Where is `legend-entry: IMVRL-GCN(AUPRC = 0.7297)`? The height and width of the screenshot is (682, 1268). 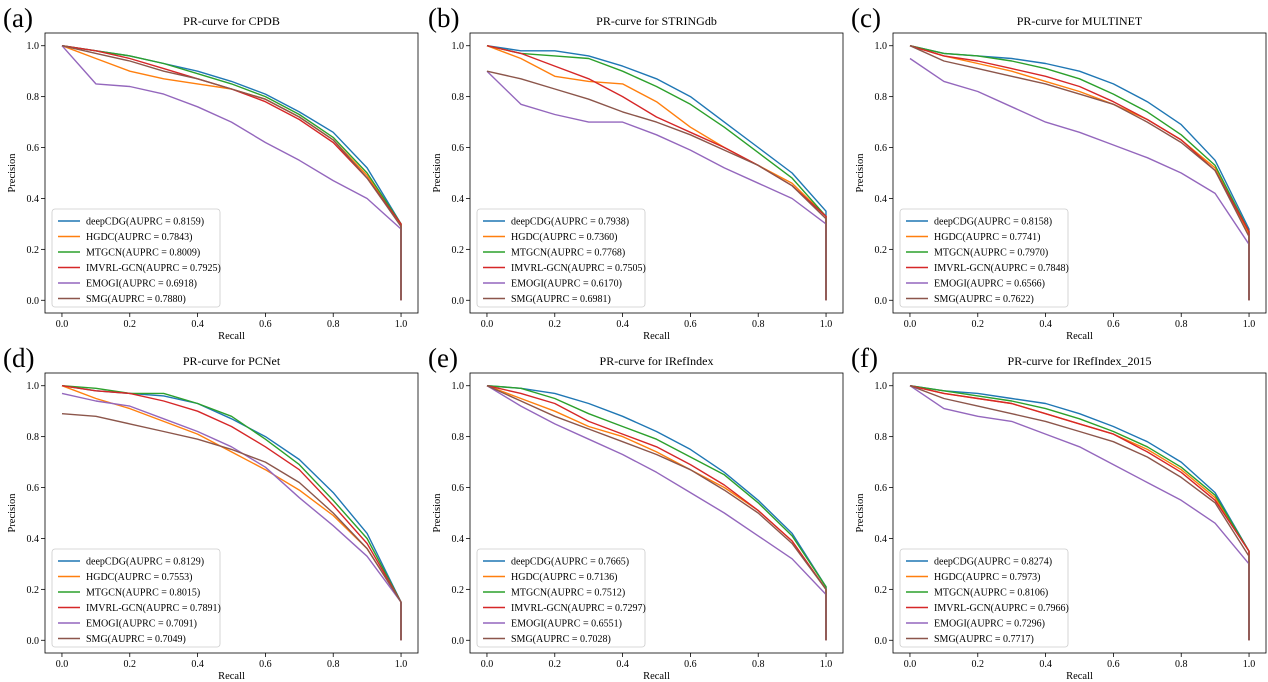 legend-entry: IMVRL-GCN(AUPRC = 0.7297) is located at coordinates (578, 608).